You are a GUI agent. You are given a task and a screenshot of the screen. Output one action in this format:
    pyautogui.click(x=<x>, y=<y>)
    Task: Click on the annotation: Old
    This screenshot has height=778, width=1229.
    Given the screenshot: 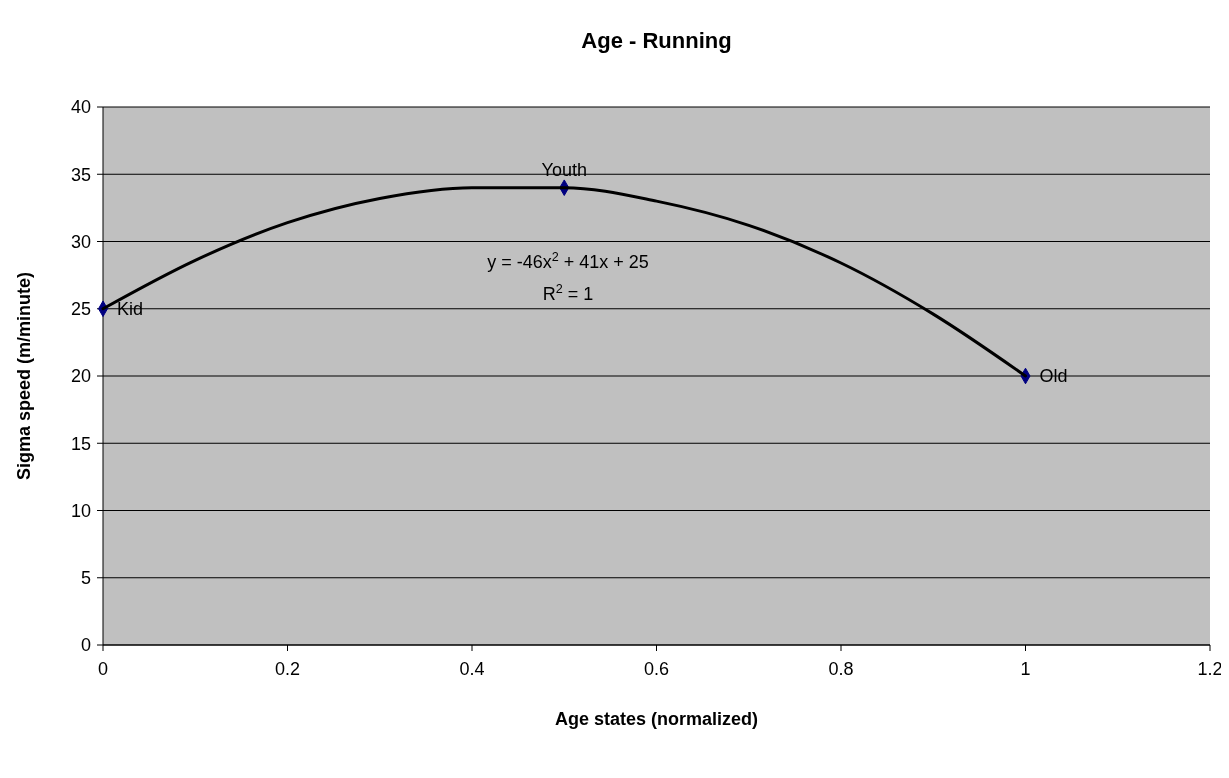 What is the action you would take?
    pyautogui.click(x=1053, y=376)
    